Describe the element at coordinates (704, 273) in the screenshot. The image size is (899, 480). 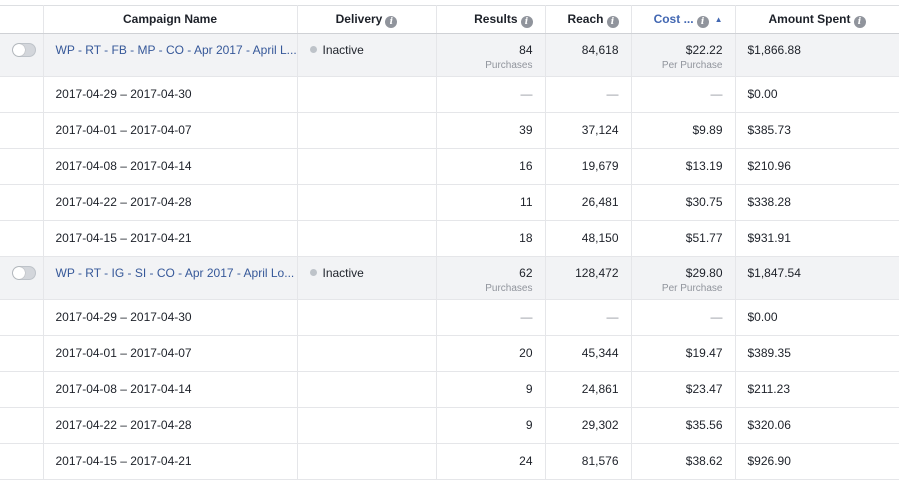
I see `cost-value: $29.80` at that location.